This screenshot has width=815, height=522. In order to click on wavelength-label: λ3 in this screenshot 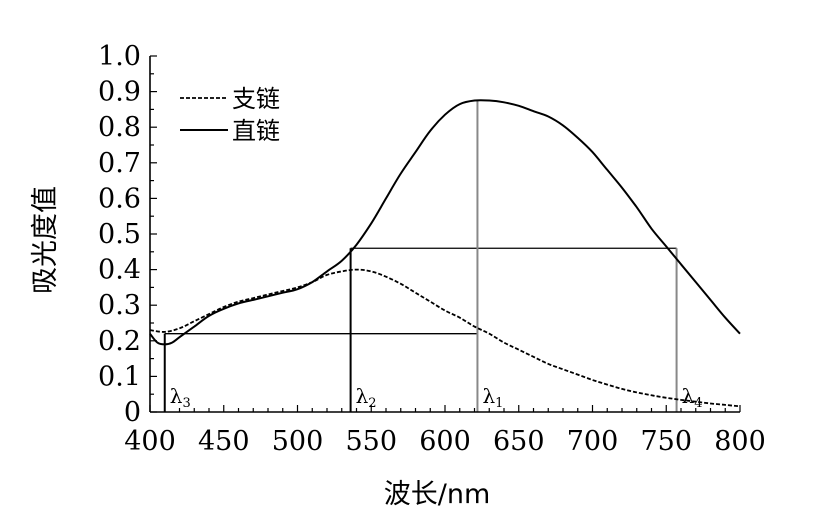, I will do `click(180, 397)`.